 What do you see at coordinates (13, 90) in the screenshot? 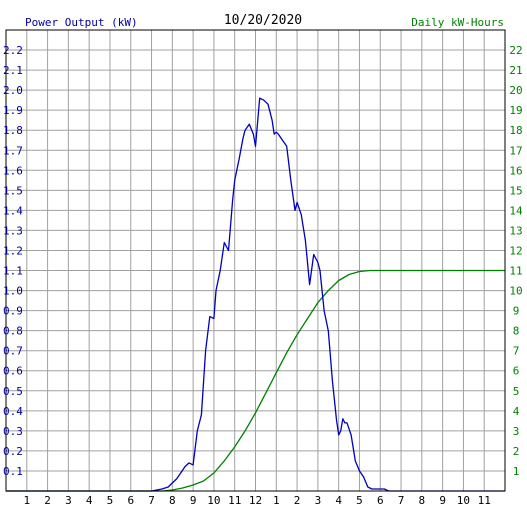
I see `y-left-tick-label: 2.0` at bounding box center [13, 90].